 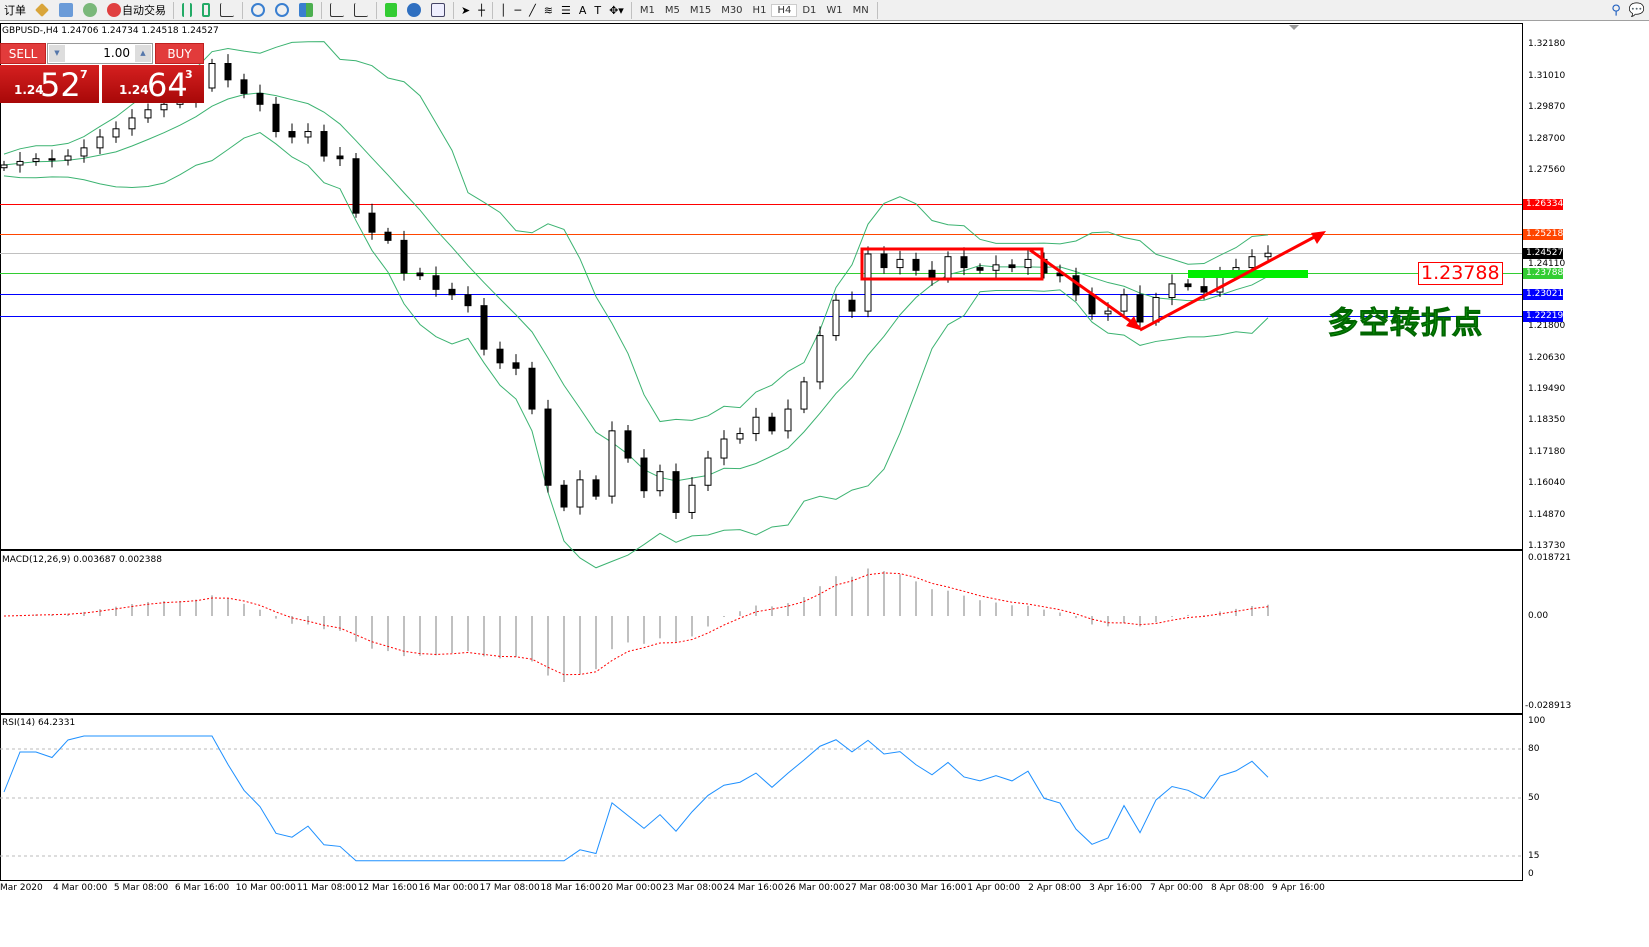 What do you see at coordinates (631, 888) in the screenshot?
I see `date-tick: 20 Mar 00:00` at bounding box center [631, 888].